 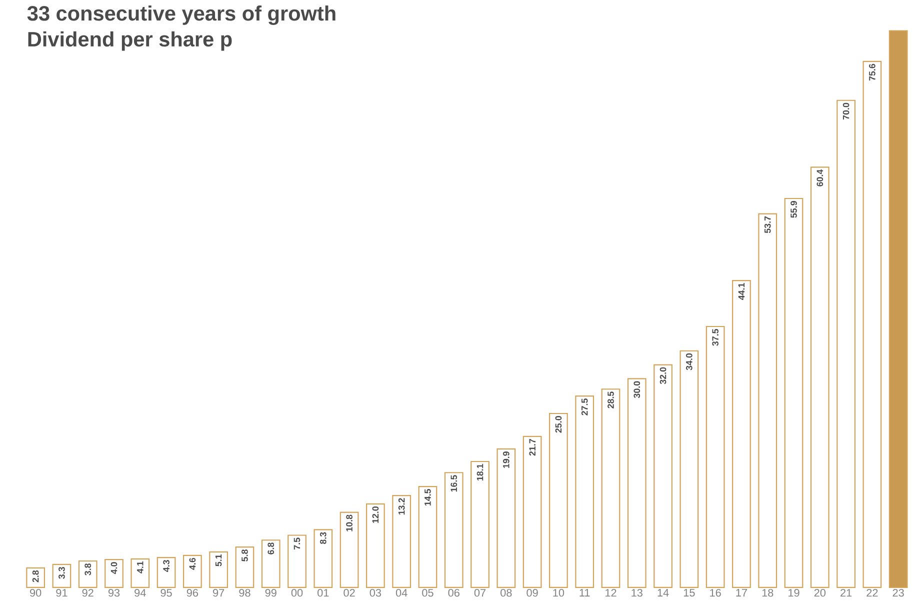 I want to click on data-label: 3.8, so click(x=88, y=569).